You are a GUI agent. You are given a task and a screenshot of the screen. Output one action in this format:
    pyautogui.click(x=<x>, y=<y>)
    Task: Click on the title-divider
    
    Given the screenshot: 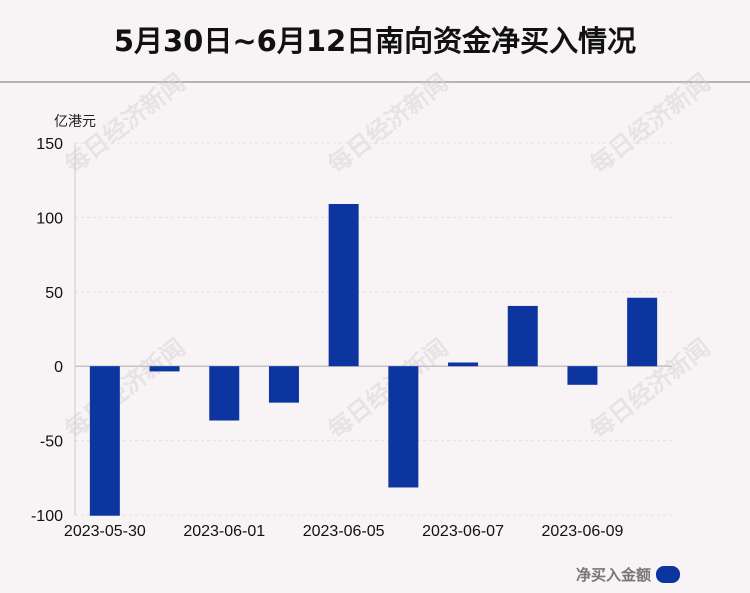 What is the action you would take?
    pyautogui.click(x=375, y=82)
    